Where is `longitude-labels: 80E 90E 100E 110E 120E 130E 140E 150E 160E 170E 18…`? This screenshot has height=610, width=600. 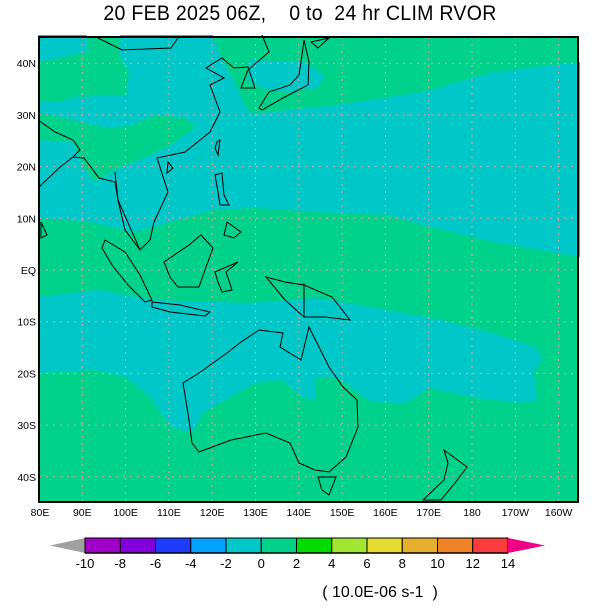
longitude-labels: 80E 90E 100E 110E 120E 130E 140E 150E 160E 170E 18… is located at coordinates (302, 513).